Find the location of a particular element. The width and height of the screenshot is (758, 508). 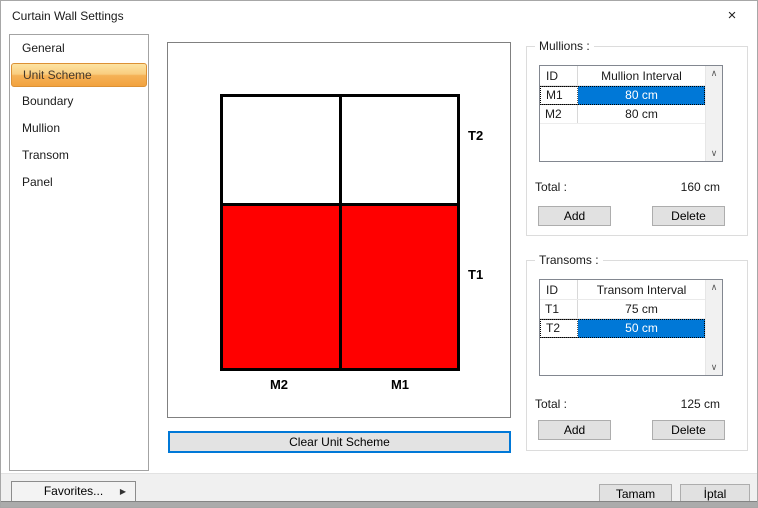

table-row-t2: T2 50 cm is located at coordinates (622, 328).